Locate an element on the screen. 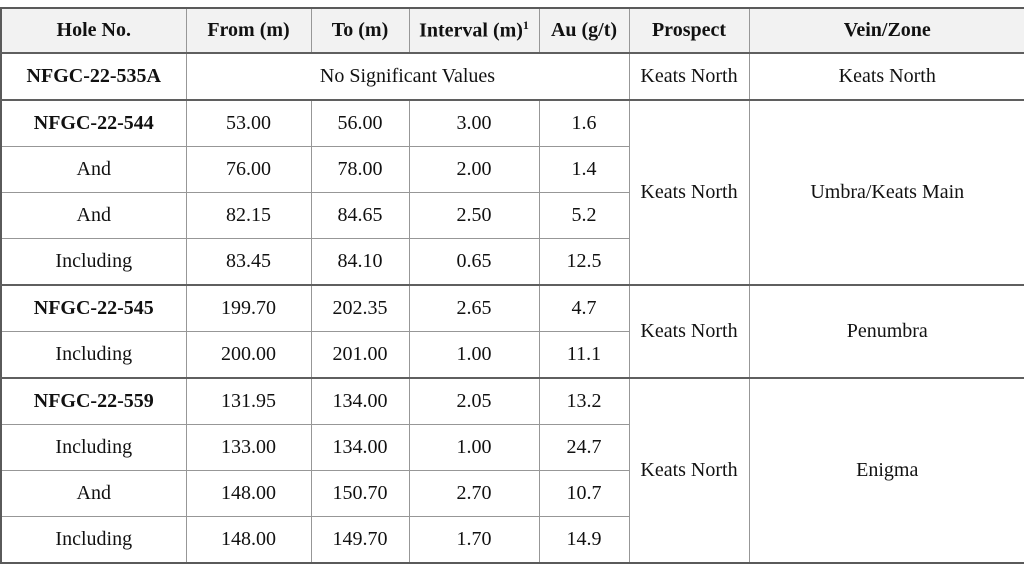 The width and height of the screenshot is (1024, 564). hole-cell: NFGC-22-544 is located at coordinates (94, 123).